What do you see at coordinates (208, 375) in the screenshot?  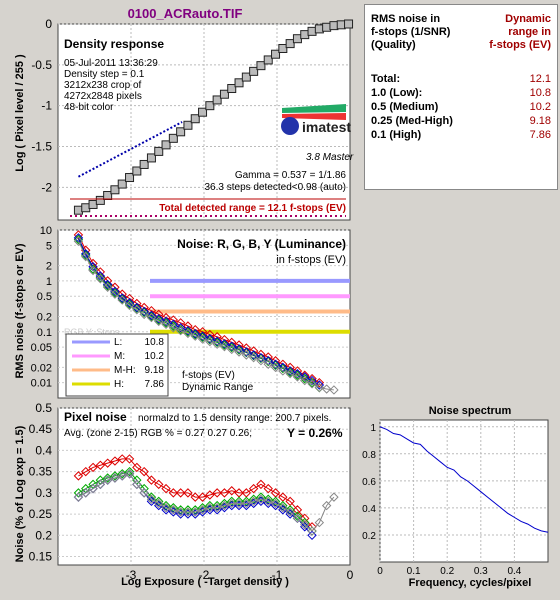 I see `fstops-label: f-stops (EV)` at bounding box center [208, 375].